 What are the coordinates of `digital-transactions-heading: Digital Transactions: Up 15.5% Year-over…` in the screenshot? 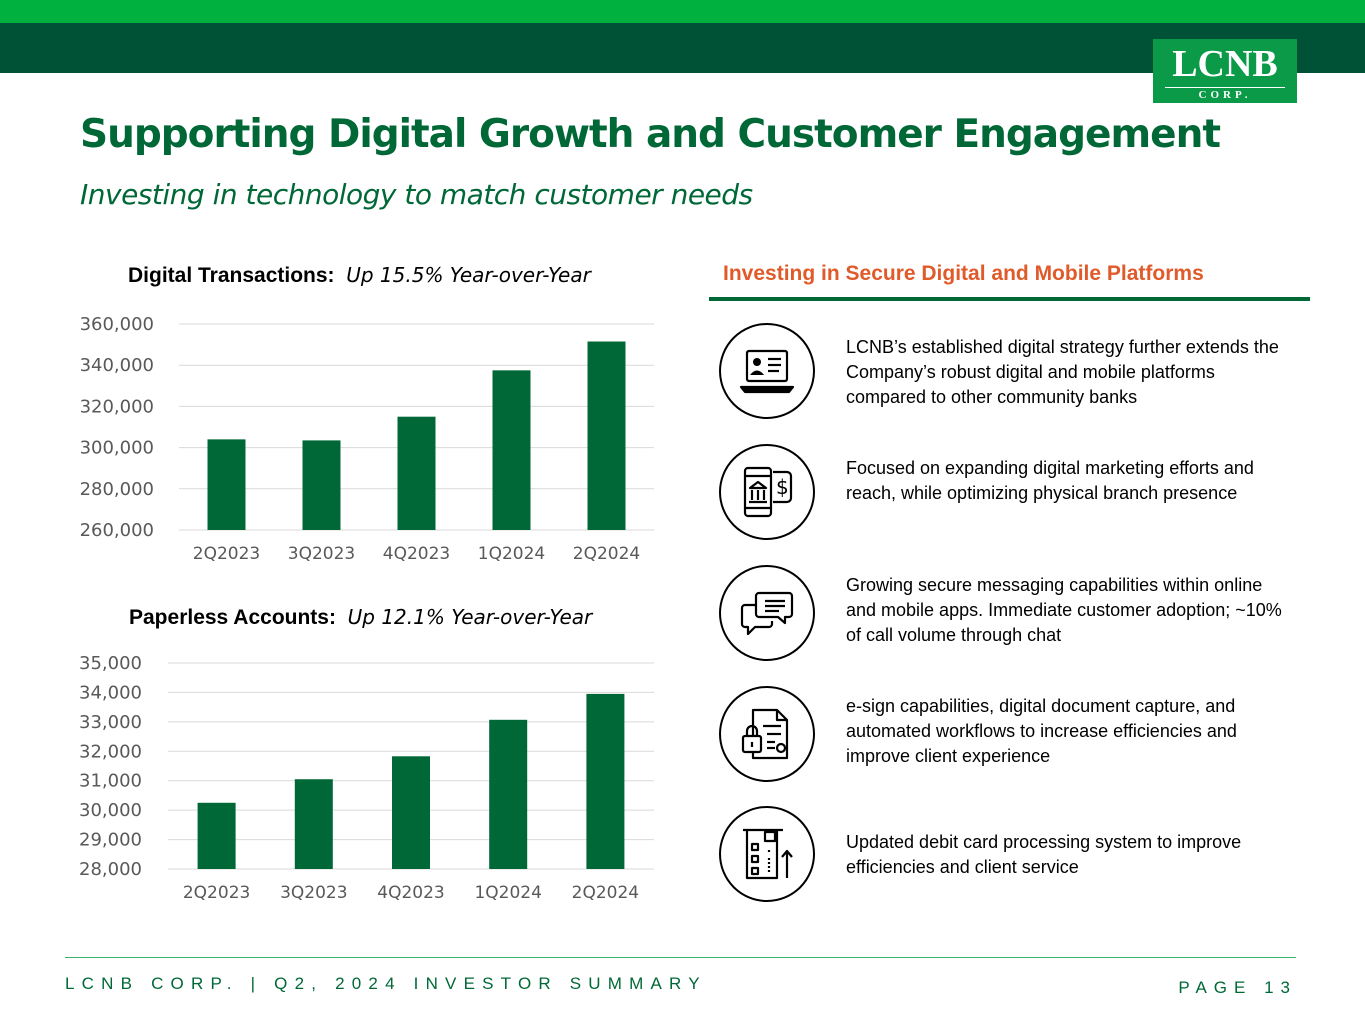 It's located at (359, 275).